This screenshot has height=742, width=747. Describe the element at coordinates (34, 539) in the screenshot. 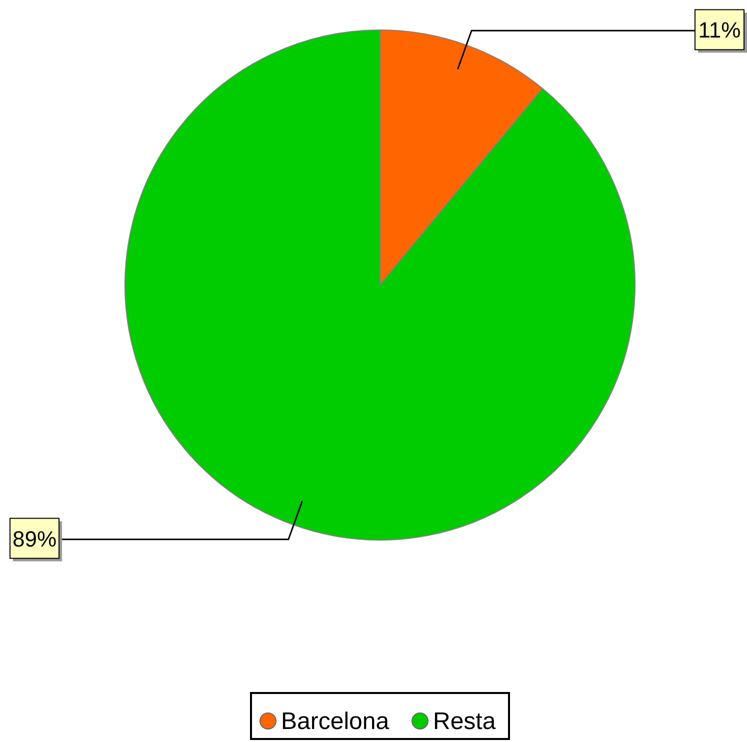

I see `data-label: 89%` at that location.